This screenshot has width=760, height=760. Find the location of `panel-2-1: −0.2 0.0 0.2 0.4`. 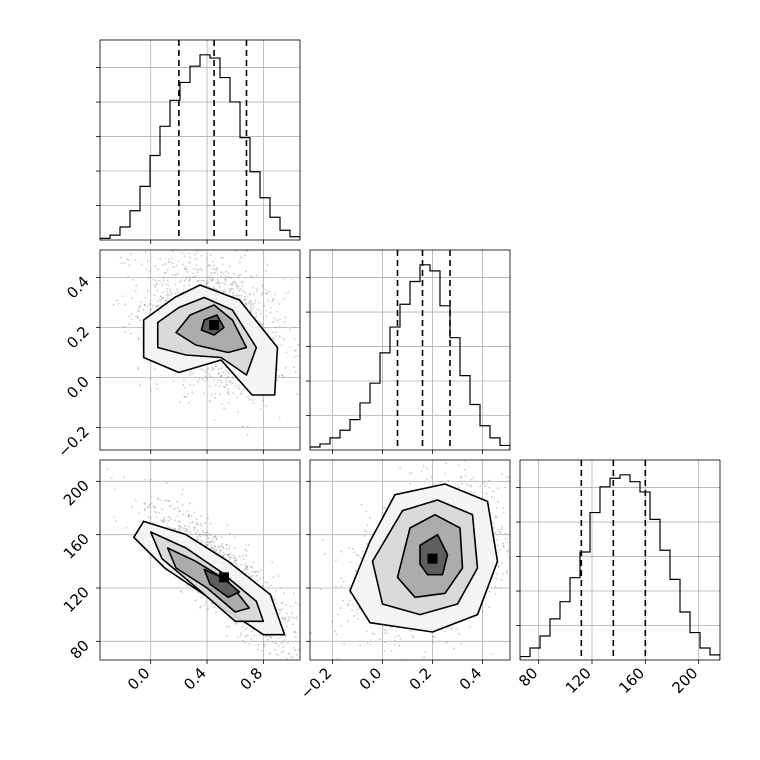

panel-2-1: −0.2 0.0 0.2 0.4 is located at coordinates (404, 581).